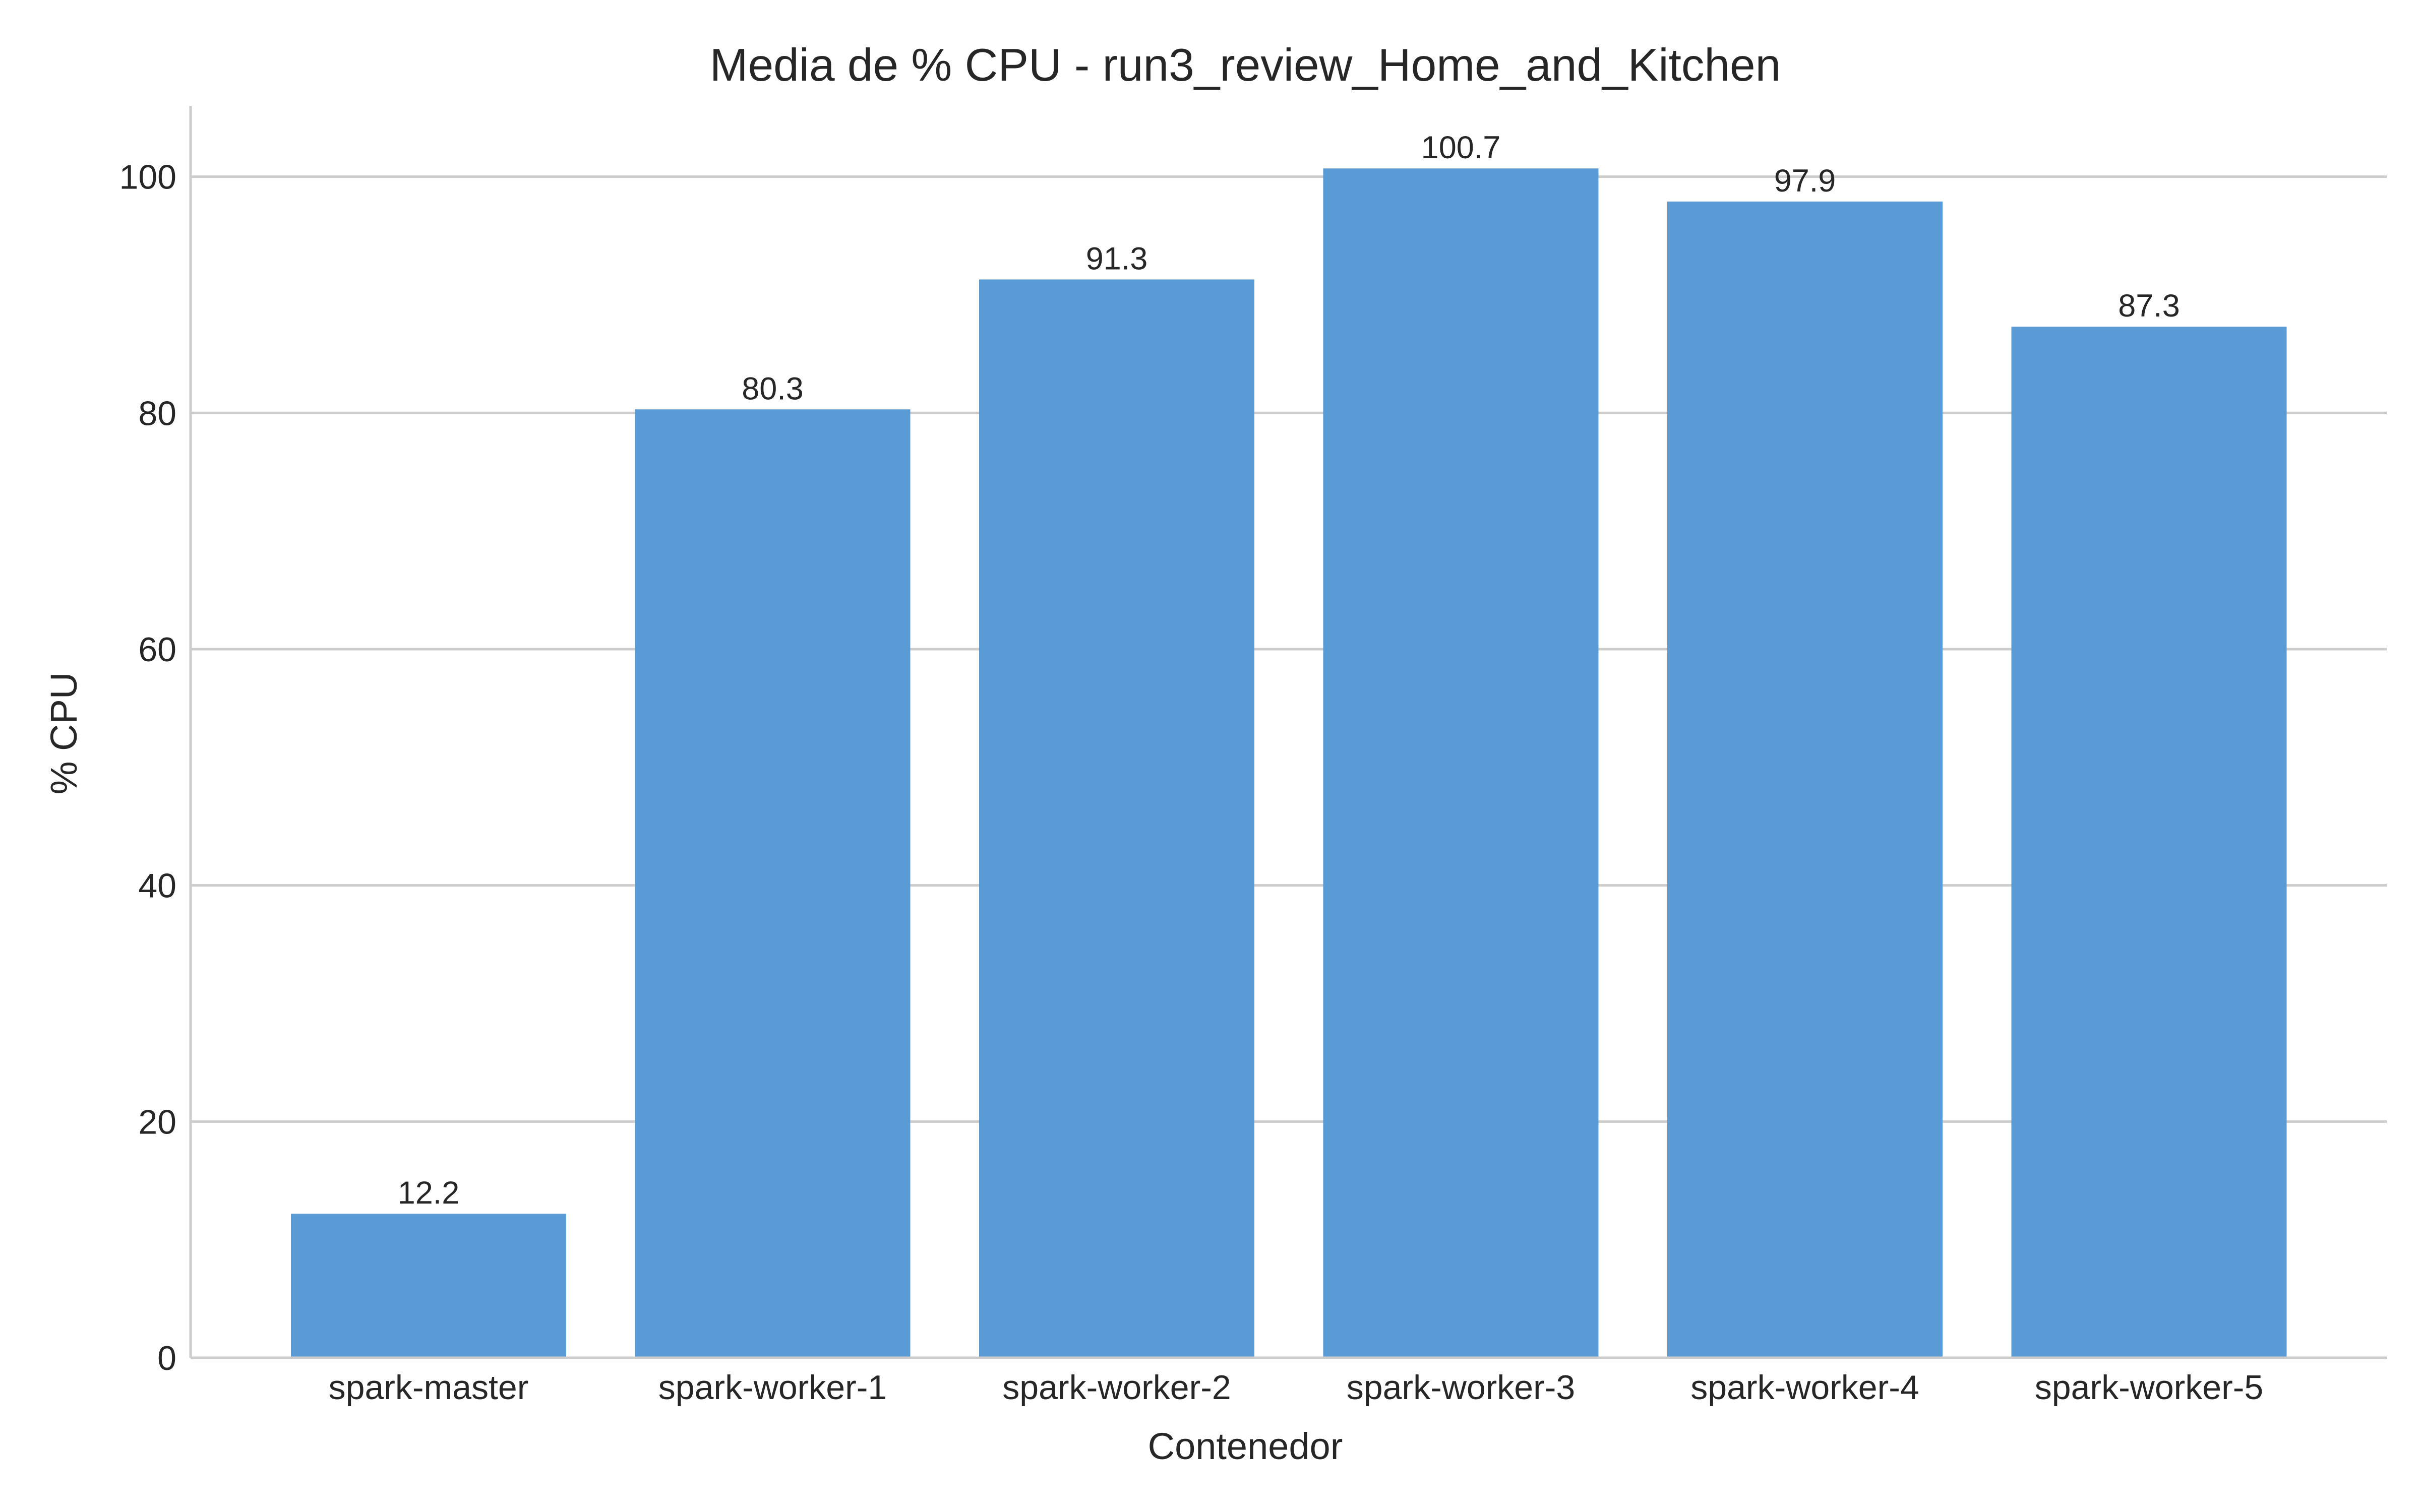 The height and width of the screenshot is (1512, 2420). I want to click on x-tick-label: spark-worker-4, so click(1804, 1387).